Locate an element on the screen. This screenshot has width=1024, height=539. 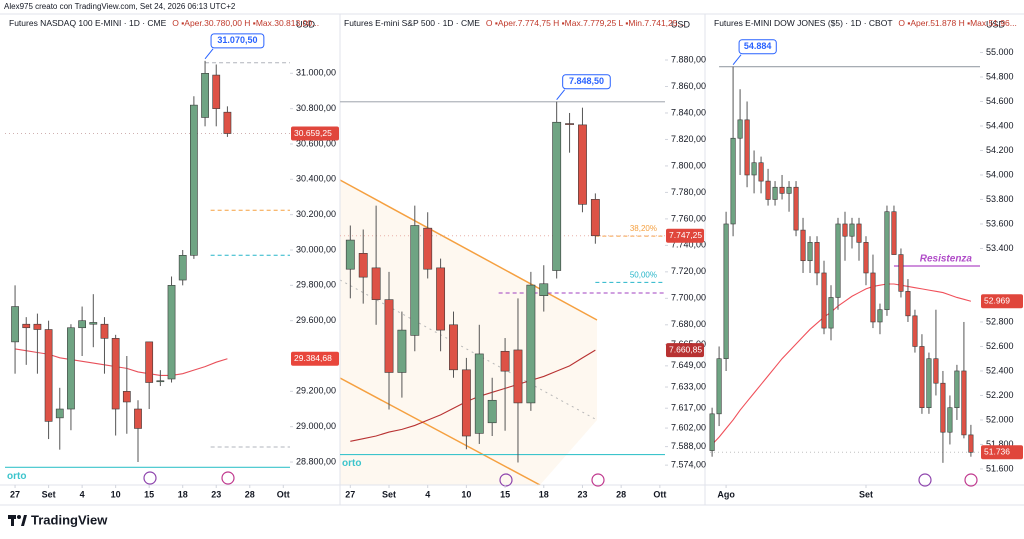
high-label: 54.884 is located at coordinates (758, 46).